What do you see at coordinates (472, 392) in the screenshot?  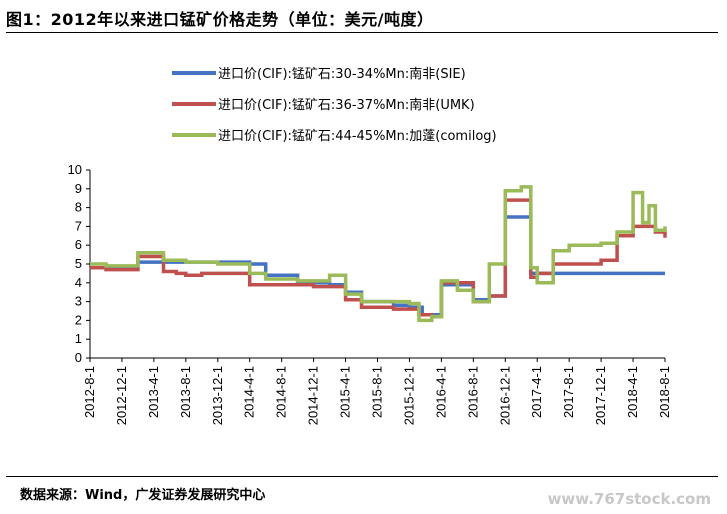 I see `x-tick-label: 2016-8-1` at bounding box center [472, 392].